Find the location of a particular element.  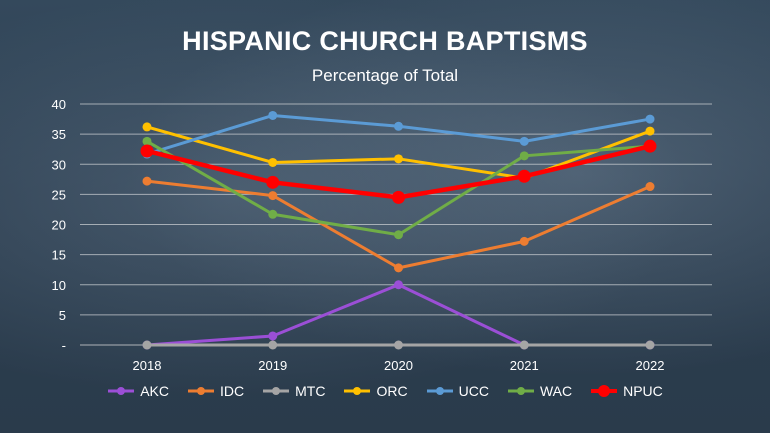

legend-item-npuc: NPUC is located at coordinates (626, 391).